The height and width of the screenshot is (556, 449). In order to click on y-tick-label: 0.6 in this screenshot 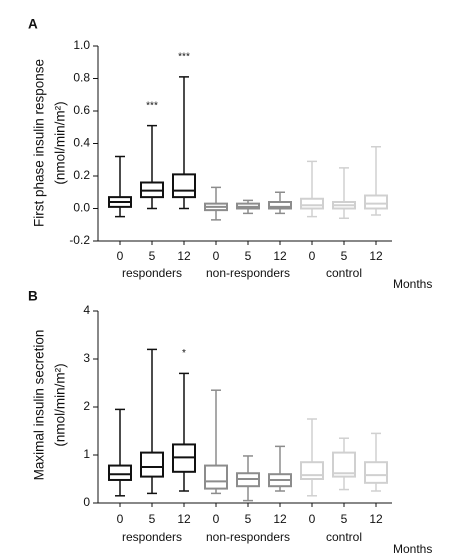, I will do `click(81, 110)`.